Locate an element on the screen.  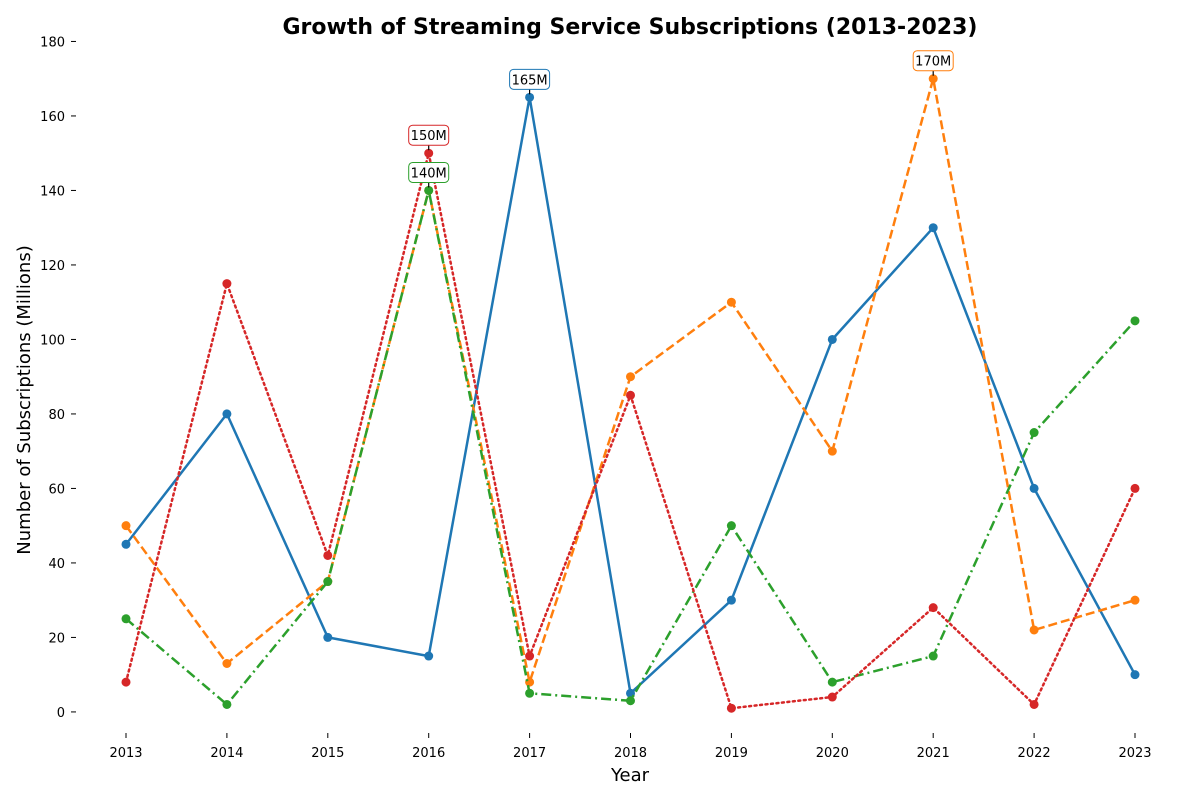
annotation: 170M is located at coordinates (933, 63).